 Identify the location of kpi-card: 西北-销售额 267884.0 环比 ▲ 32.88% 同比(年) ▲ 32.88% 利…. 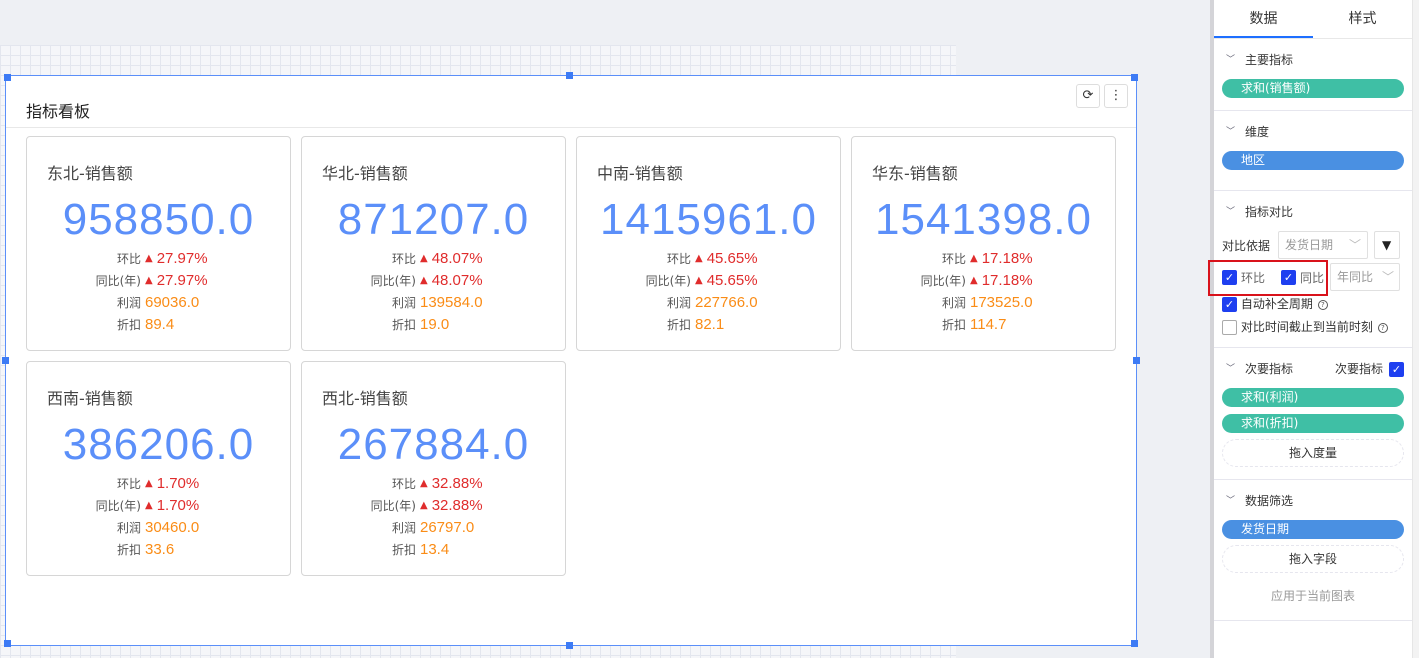
(433, 468).